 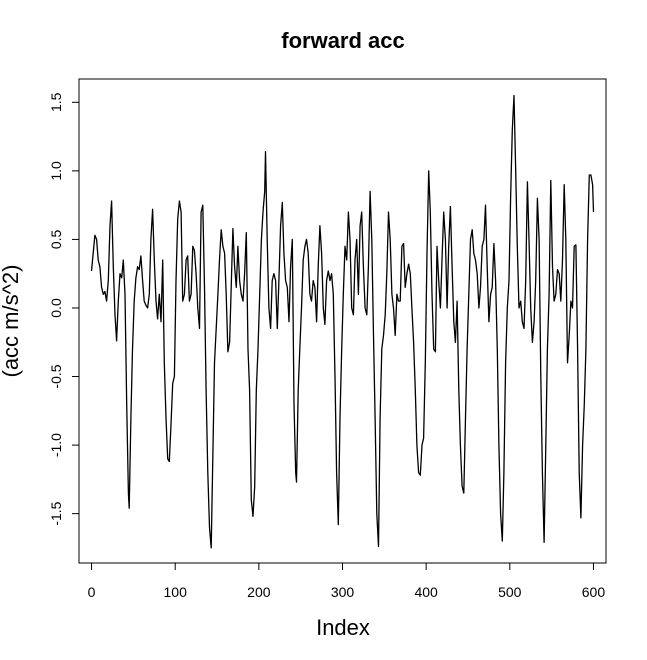 What do you see at coordinates (347, 581) in the screenshot?
I see `x-axis: 0 100 200 300 400 500 600` at bounding box center [347, 581].